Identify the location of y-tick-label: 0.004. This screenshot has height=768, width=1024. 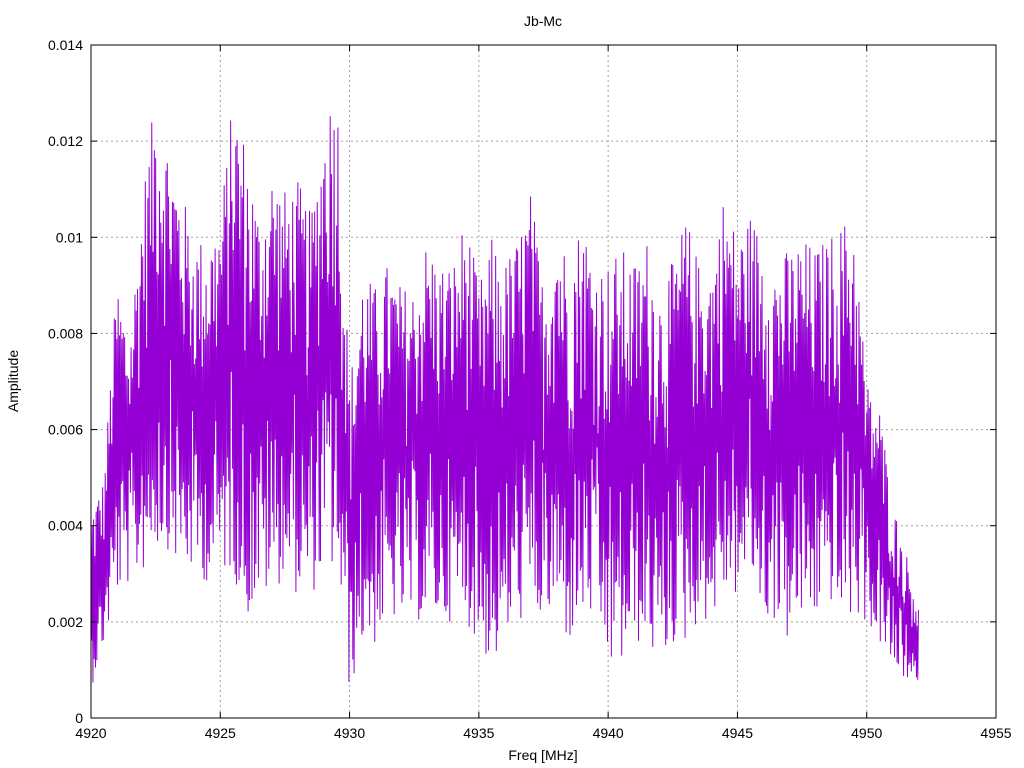
(65, 526).